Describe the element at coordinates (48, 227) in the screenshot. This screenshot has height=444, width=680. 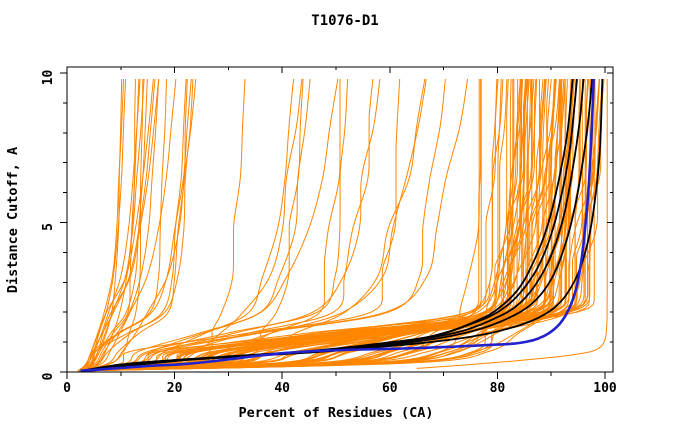
I see `y-tick-label: 5` at that location.